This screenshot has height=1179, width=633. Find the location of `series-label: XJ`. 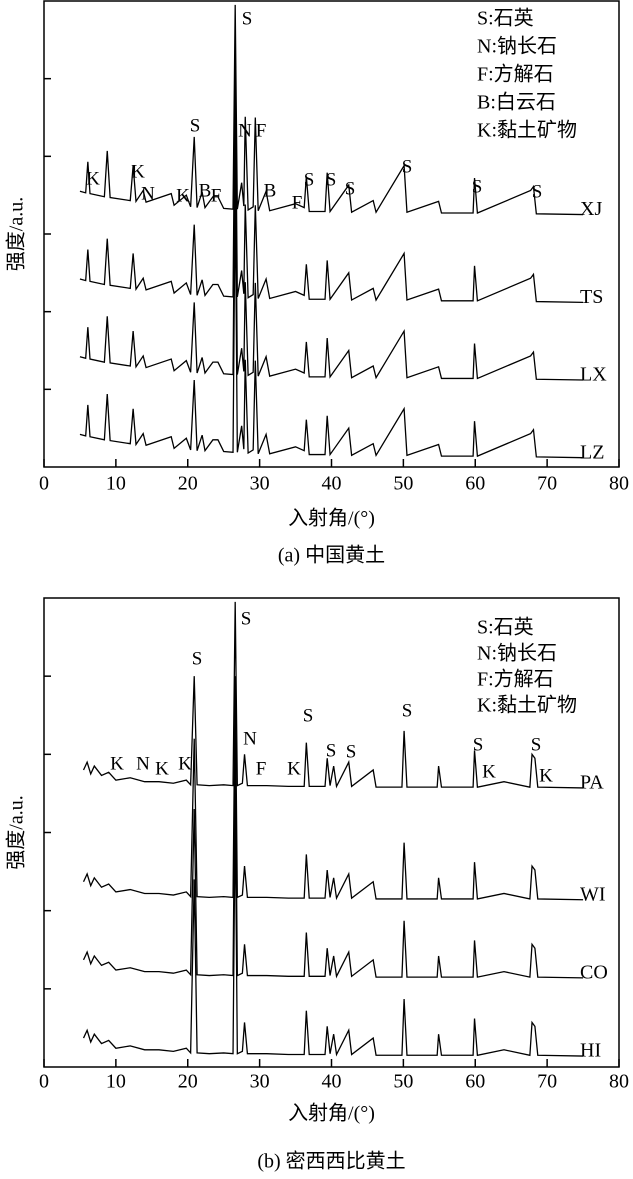

series-label: XJ is located at coordinates (591, 209).